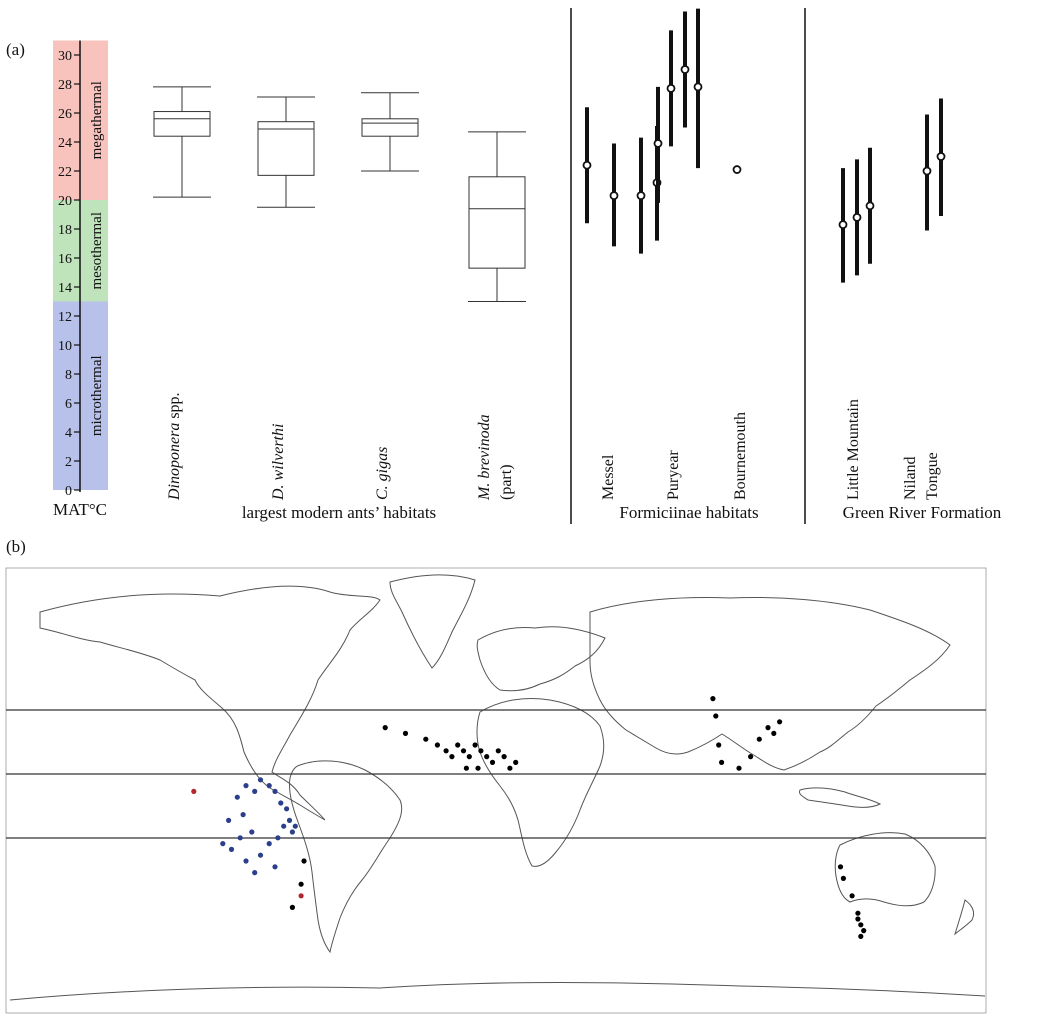 Image resolution: width=1043 pixels, height=1016 pixels. I want to click on site-label: Tongue, so click(932, 476).